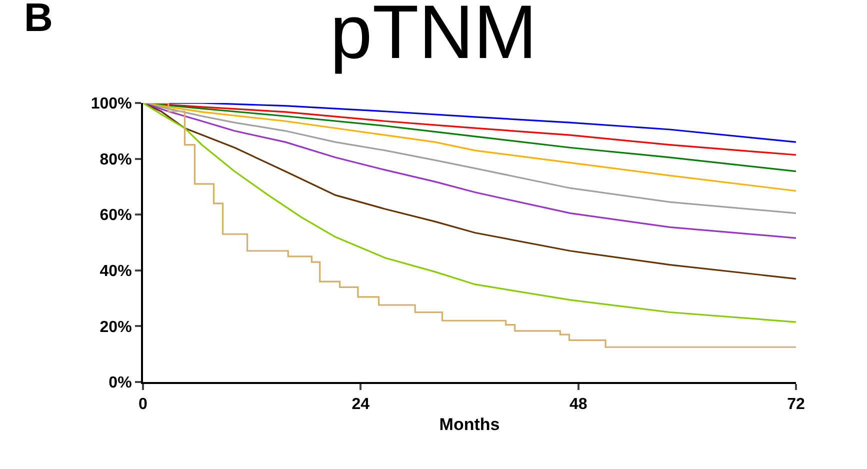 This screenshot has width=867, height=469. Describe the element at coordinates (796, 405) in the screenshot. I see `x-tick-label: 72` at that location.